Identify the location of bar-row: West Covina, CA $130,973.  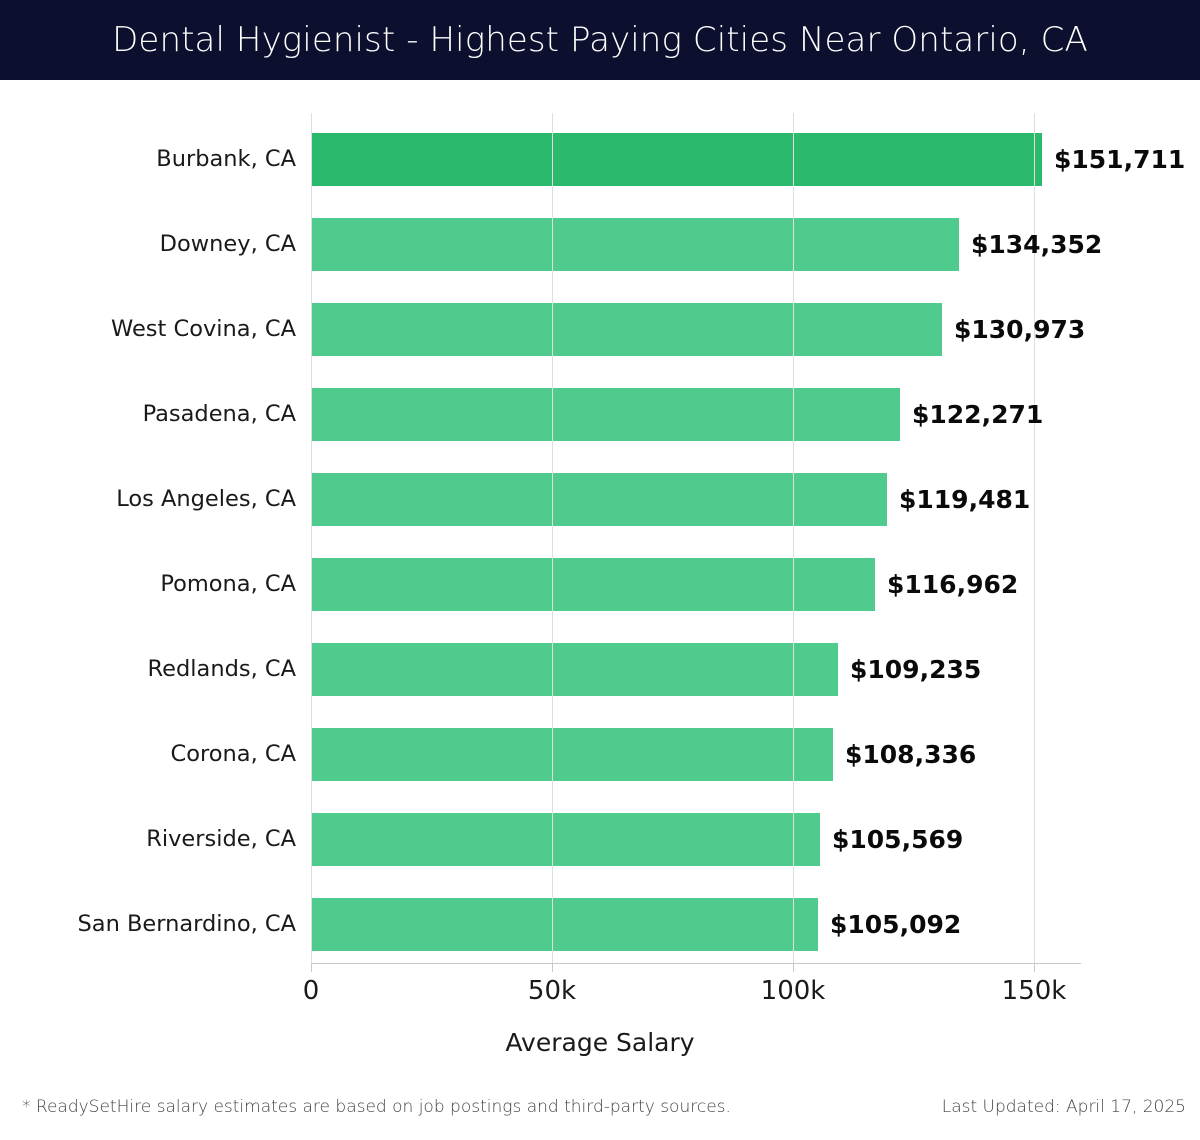
(600, 329).